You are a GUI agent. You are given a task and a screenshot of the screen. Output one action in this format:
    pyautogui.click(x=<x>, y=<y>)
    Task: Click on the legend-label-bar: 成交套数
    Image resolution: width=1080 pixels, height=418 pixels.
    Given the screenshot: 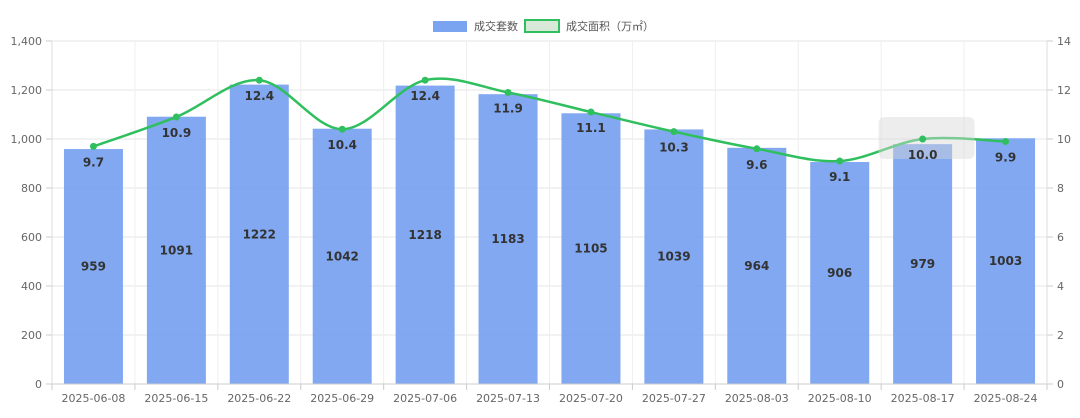 What is the action you would take?
    pyautogui.click(x=496, y=26)
    